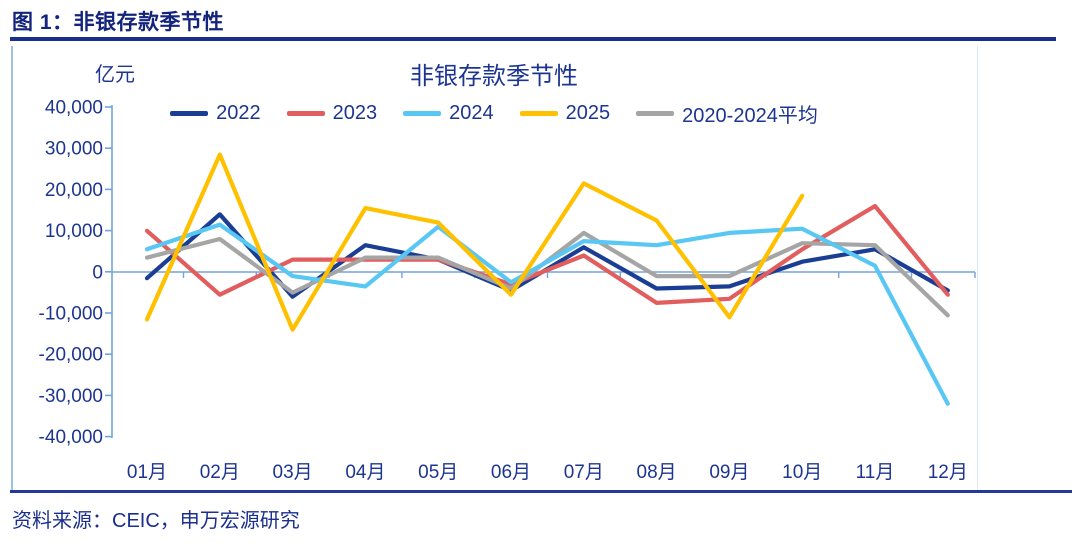 The width and height of the screenshot is (1080, 546). I want to click on series-line-2023, so click(547, 254).